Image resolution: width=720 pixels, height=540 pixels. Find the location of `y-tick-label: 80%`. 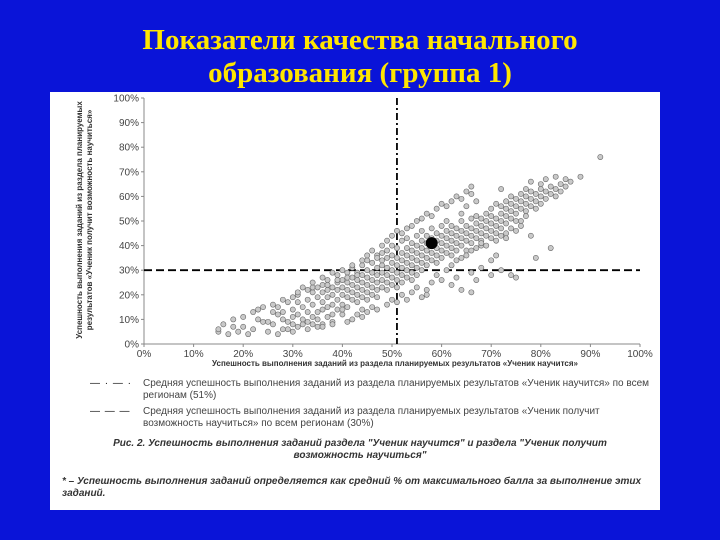

y-tick-label: 80% is located at coordinates (129, 148).